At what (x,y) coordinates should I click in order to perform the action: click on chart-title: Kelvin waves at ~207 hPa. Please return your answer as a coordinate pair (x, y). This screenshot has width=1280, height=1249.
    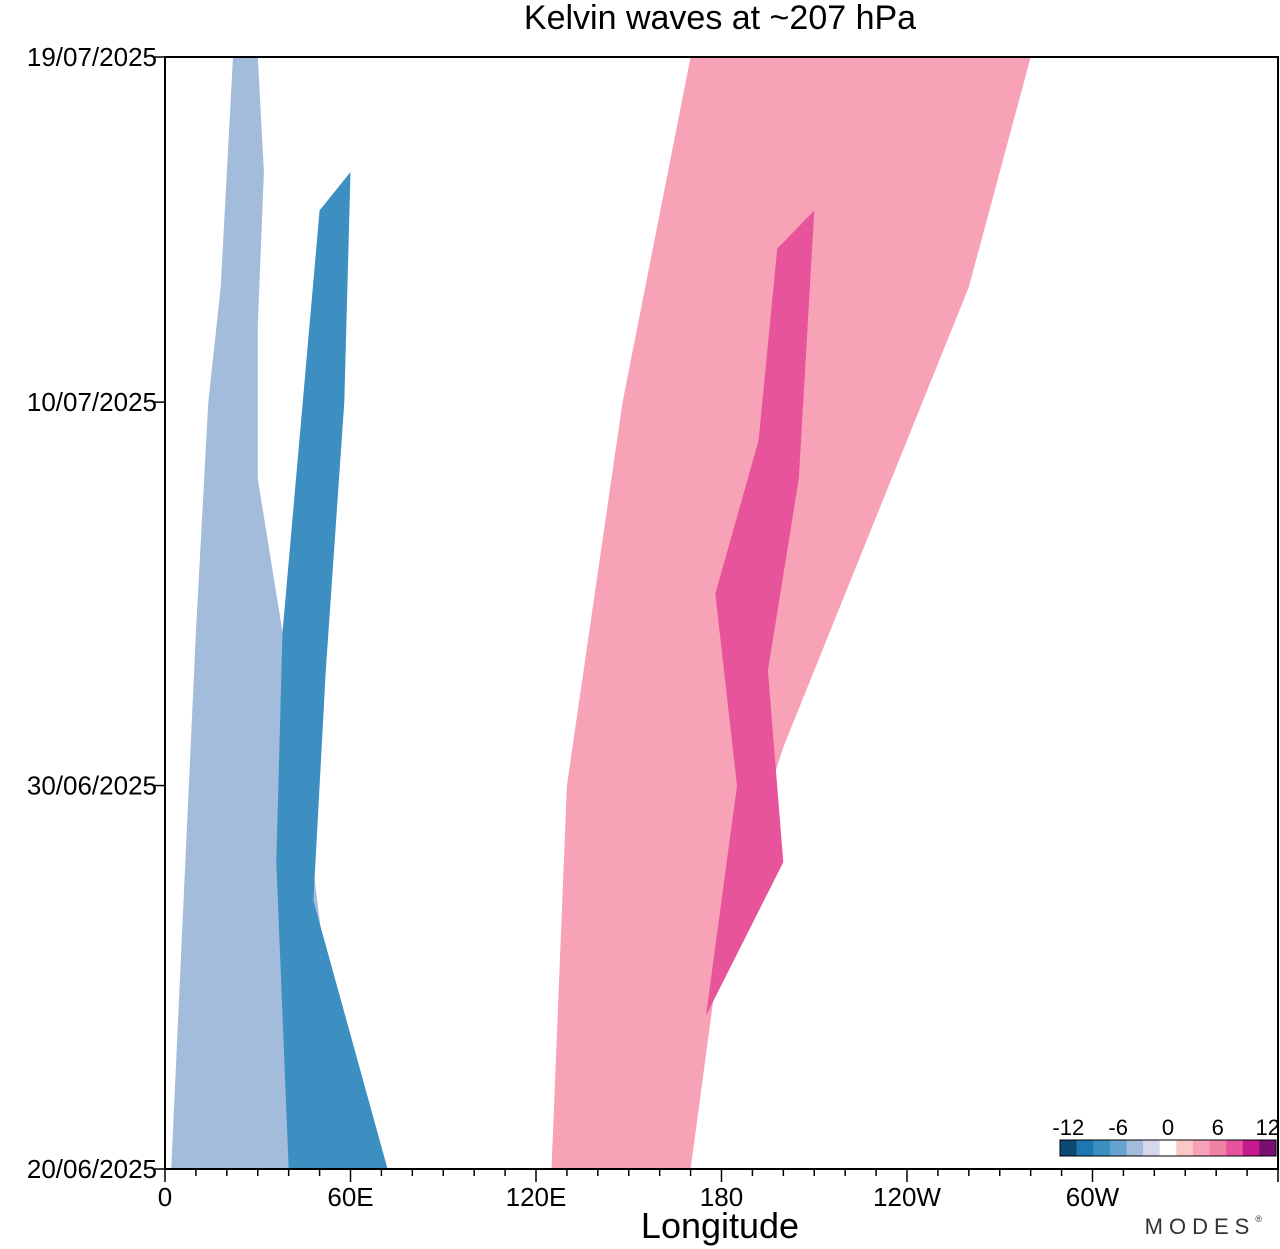
    Looking at the image, I should click on (720, 18).